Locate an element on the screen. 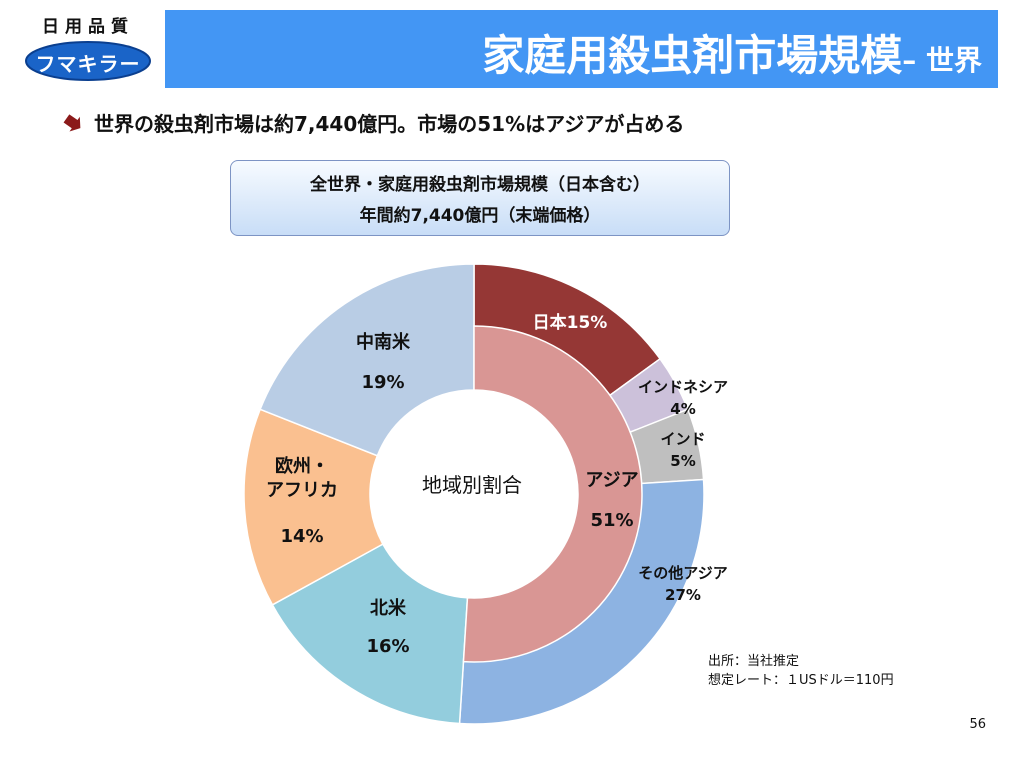  arrow-down-right-icon is located at coordinates (72, 122).